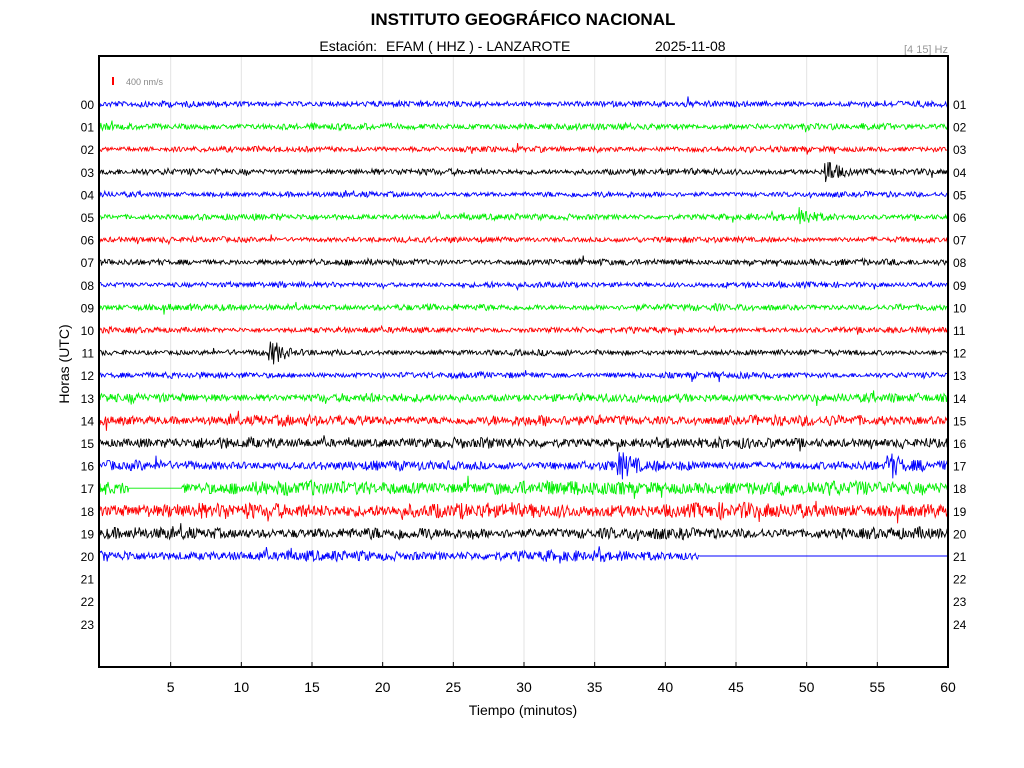 This screenshot has width=1024, height=768. What do you see at coordinates (960, 489) in the screenshot?
I see `hour-label-right: 18` at bounding box center [960, 489].